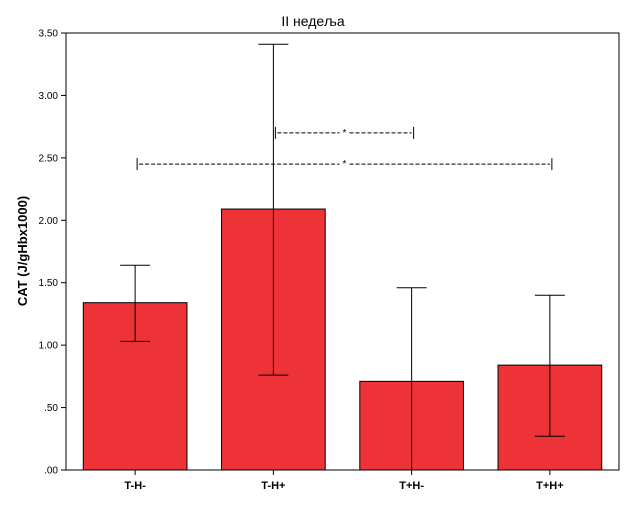 This screenshot has width=626, height=506. Describe the element at coordinates (313, 21) in the screenshot. I see `chart-title: II недеља` at that location.